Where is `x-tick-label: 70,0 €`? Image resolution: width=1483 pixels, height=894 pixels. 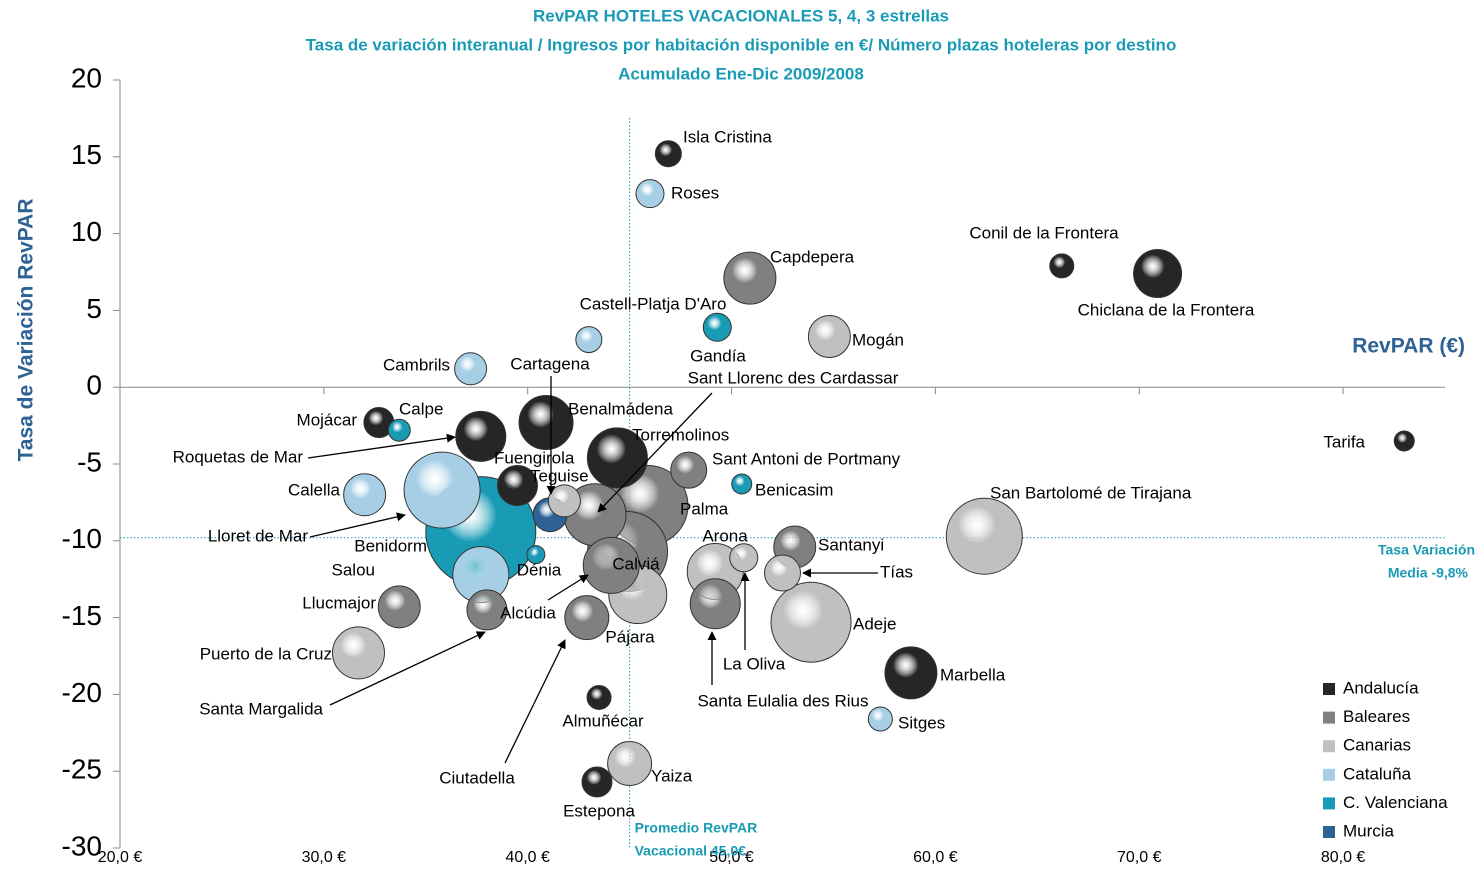 x-tick-label: 70,0 € is located at coordinates (1139, 857).